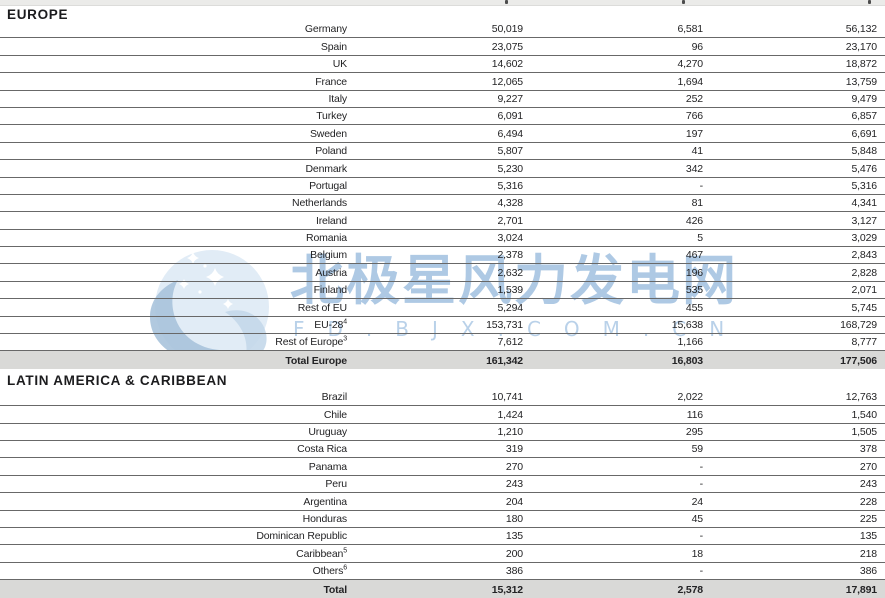 The height and width of the screenshot is (598, 885). Describe the element at coordinates (319, 203) in the screenshot. I see `country-cell: Netherlands` at that location.